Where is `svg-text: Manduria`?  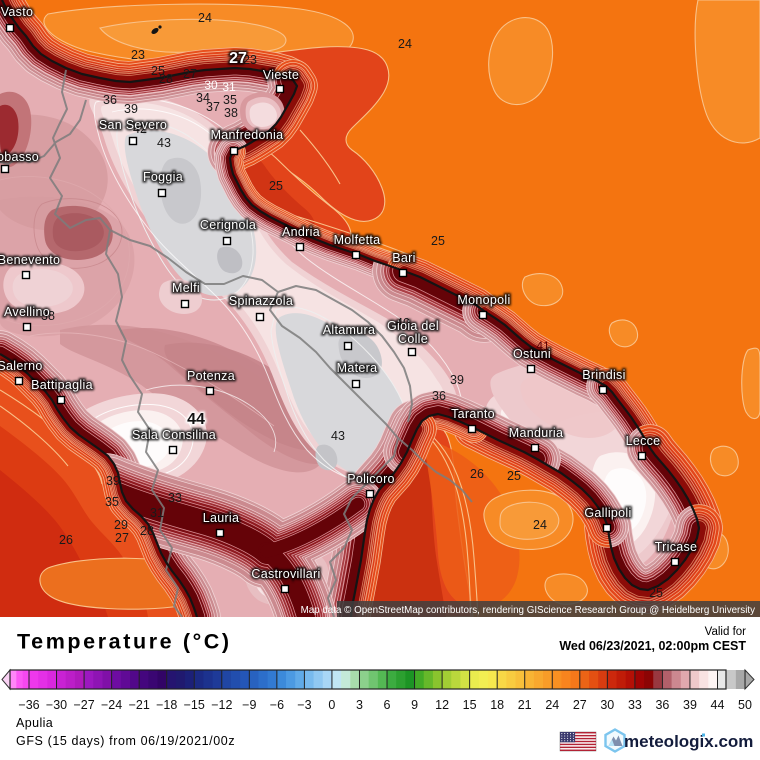
svg-text: Manduria is located at coordinates (536, 433).